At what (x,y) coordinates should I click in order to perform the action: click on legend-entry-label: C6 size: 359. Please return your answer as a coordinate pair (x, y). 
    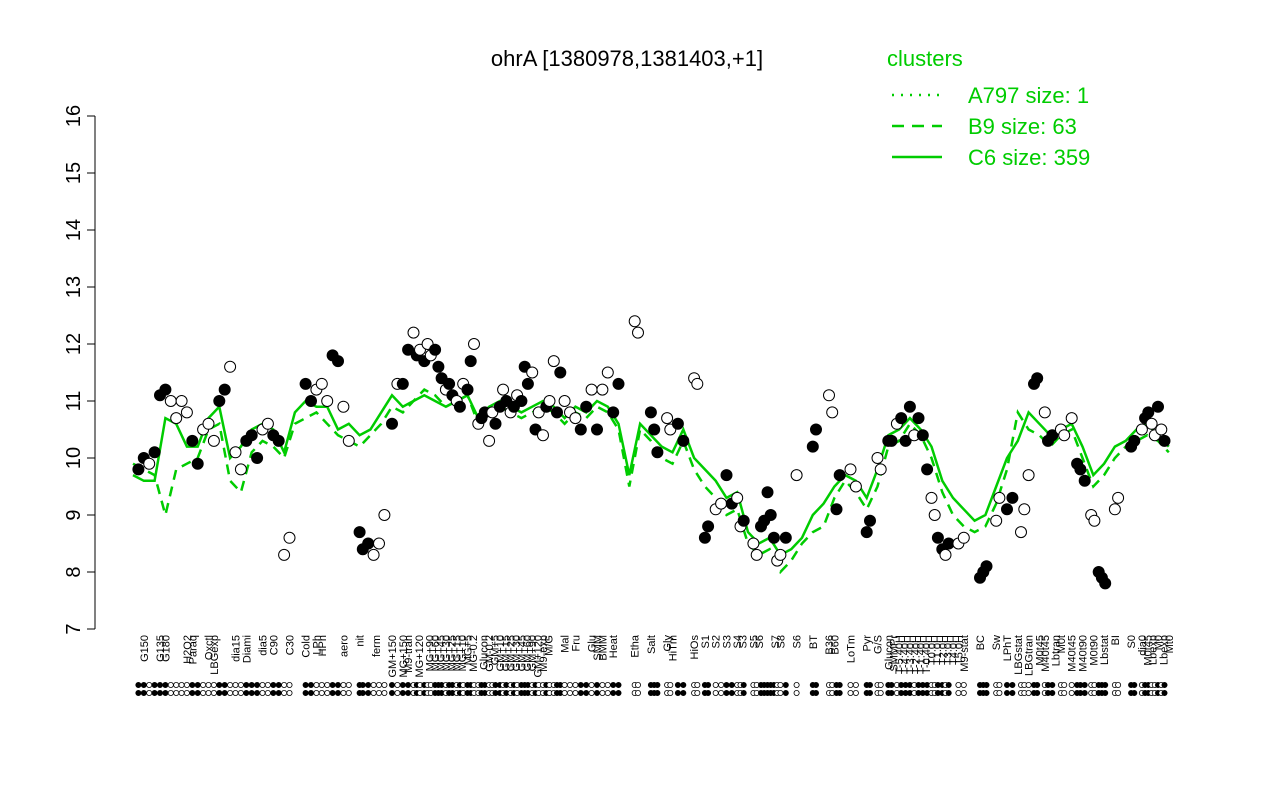
    Looking at the image, I should click on (1029, 157).